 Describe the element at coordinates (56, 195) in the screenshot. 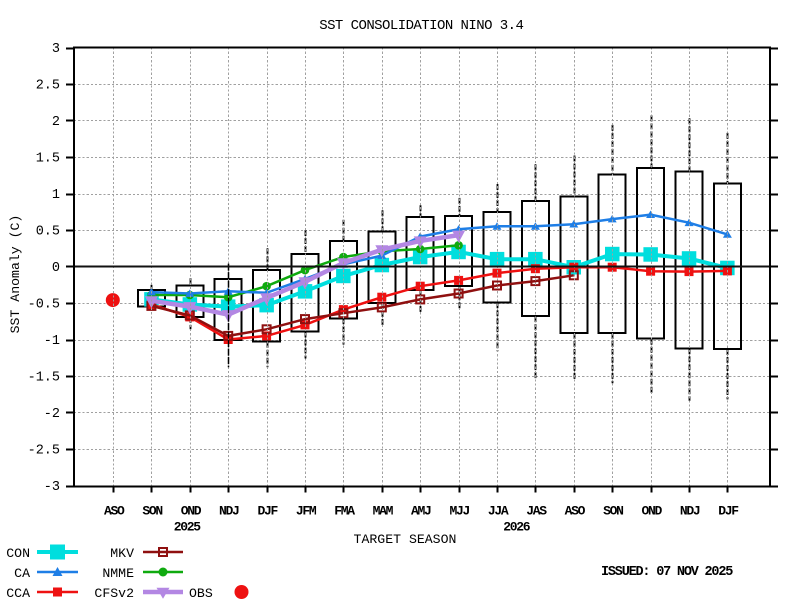

I see `svg-text: 1` at that location.